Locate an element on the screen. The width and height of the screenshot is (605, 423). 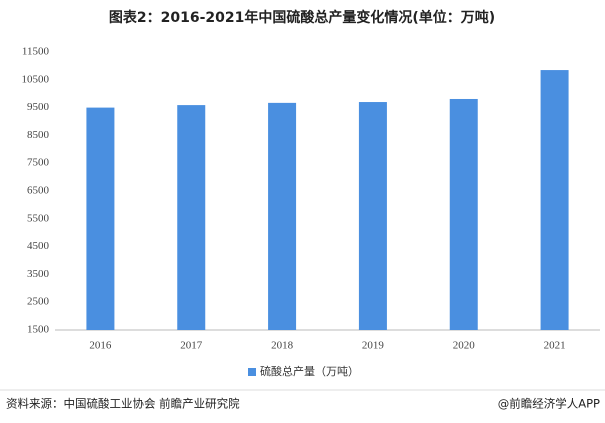
y-tick-label: 7500 is located at coordinates (38, 163).